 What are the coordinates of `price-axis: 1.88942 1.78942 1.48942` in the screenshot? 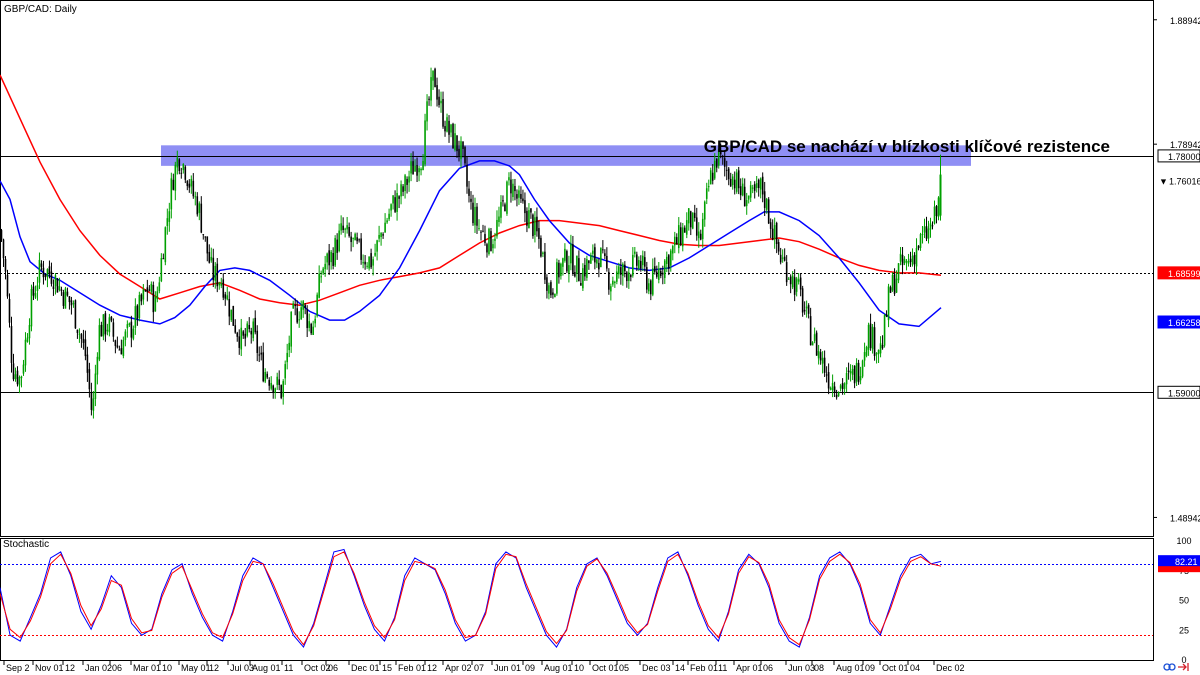 It's located at (1176, 269).